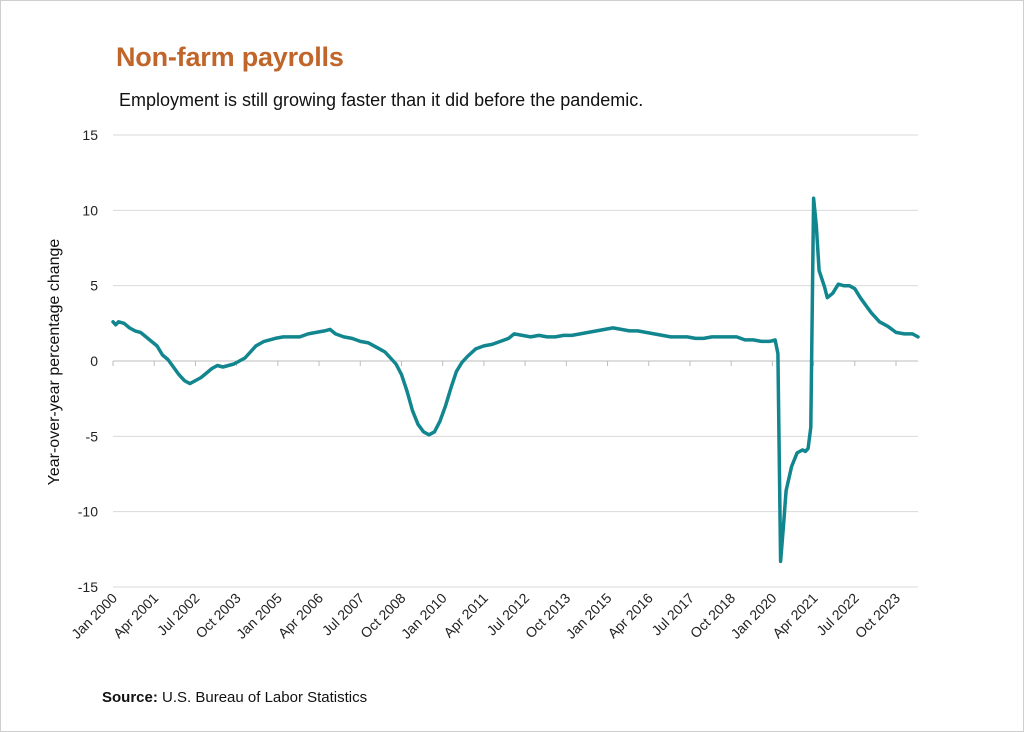  I want to click on x-tick-label: Jan 2000, so click(94, 616).